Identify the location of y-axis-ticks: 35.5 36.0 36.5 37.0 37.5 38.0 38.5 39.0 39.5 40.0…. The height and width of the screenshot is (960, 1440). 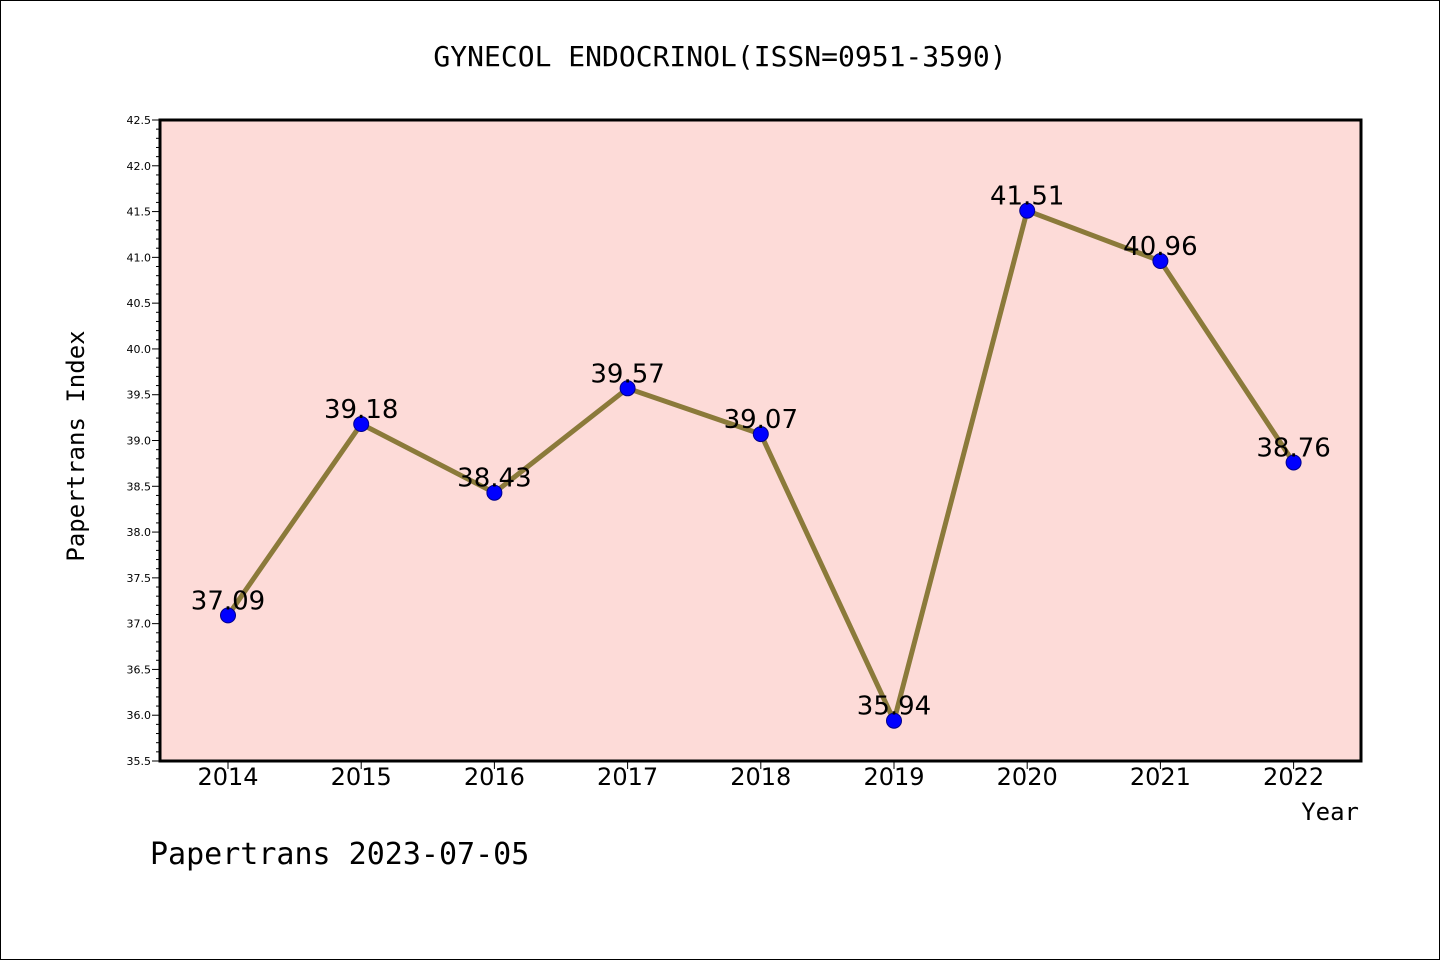
(143, 441).